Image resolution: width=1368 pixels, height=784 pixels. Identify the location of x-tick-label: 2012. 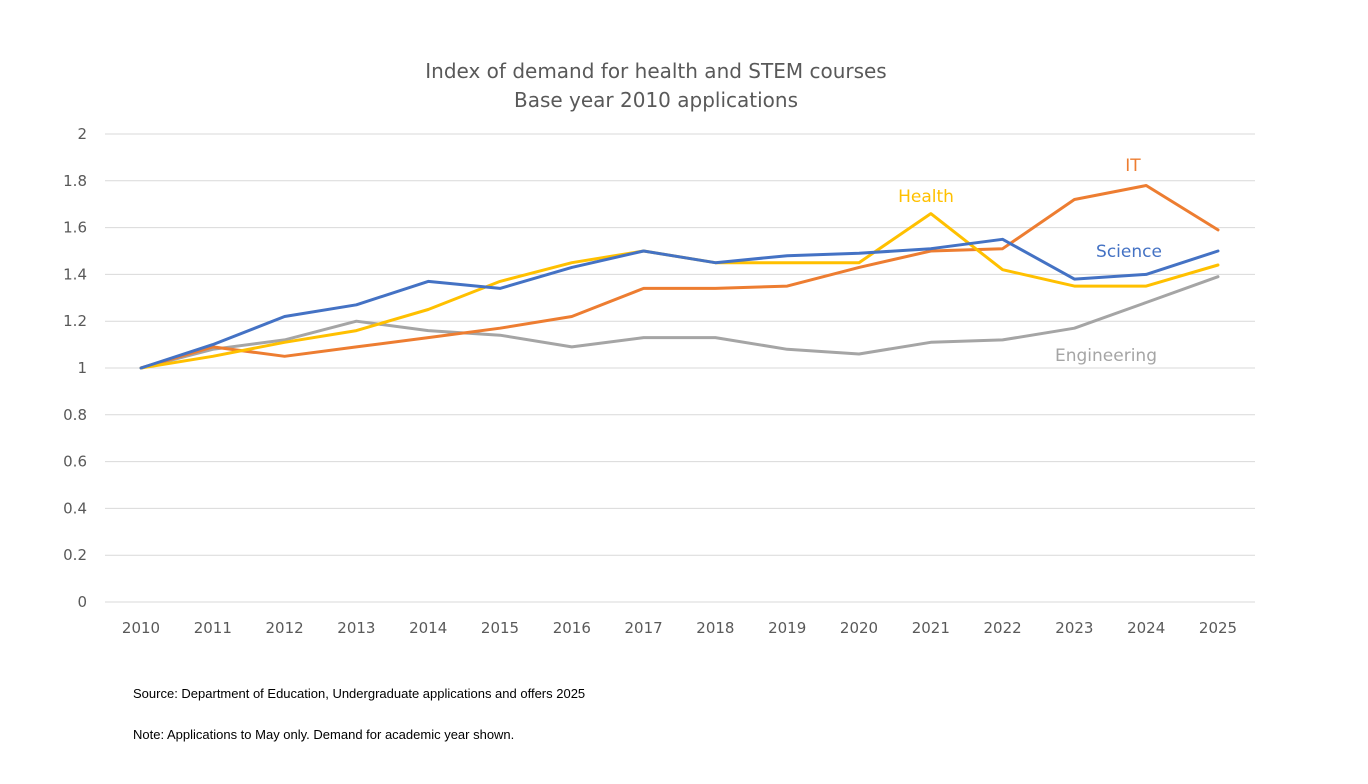
(285, 628).